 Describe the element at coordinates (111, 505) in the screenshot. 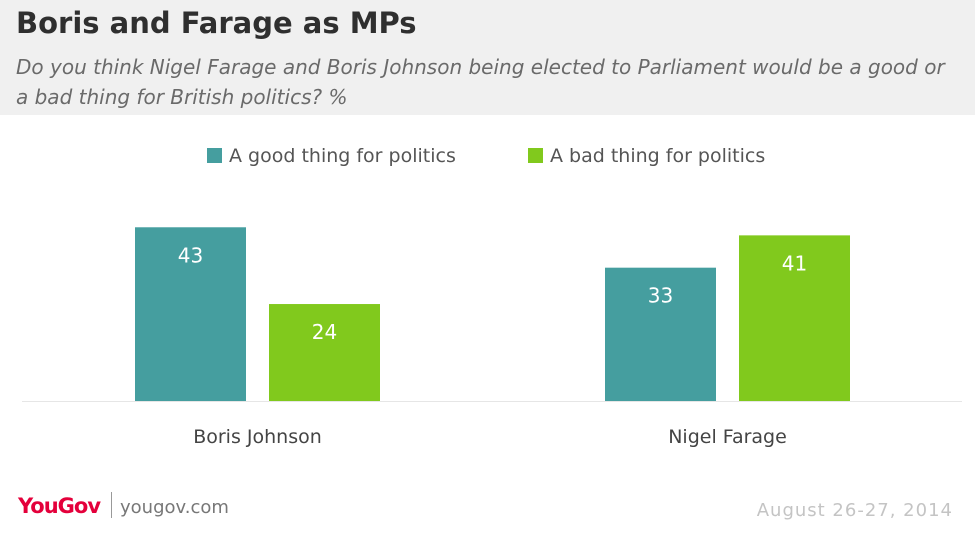

I see `footer-divider` at that location.